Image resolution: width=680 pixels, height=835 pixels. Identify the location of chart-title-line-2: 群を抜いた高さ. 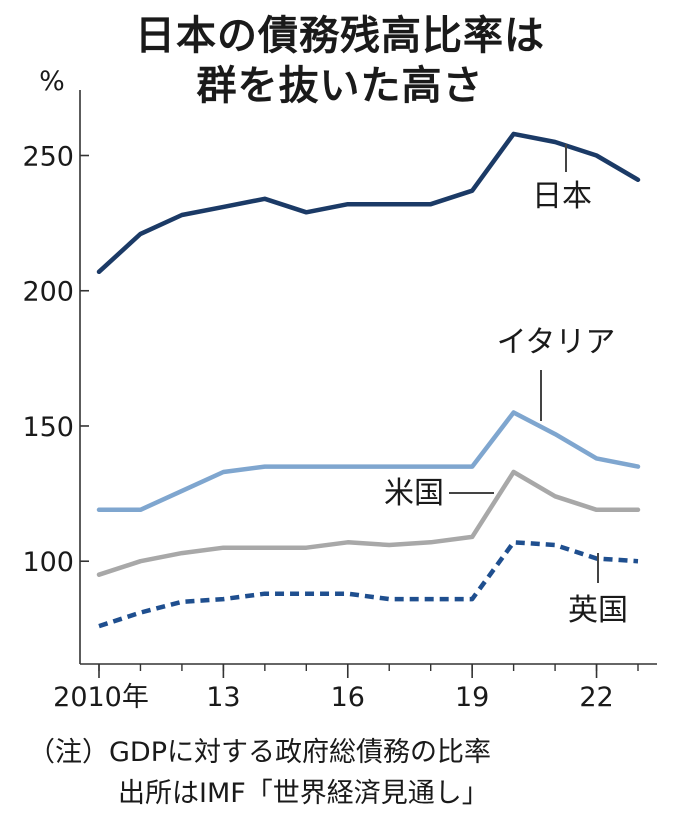
(340, 86).